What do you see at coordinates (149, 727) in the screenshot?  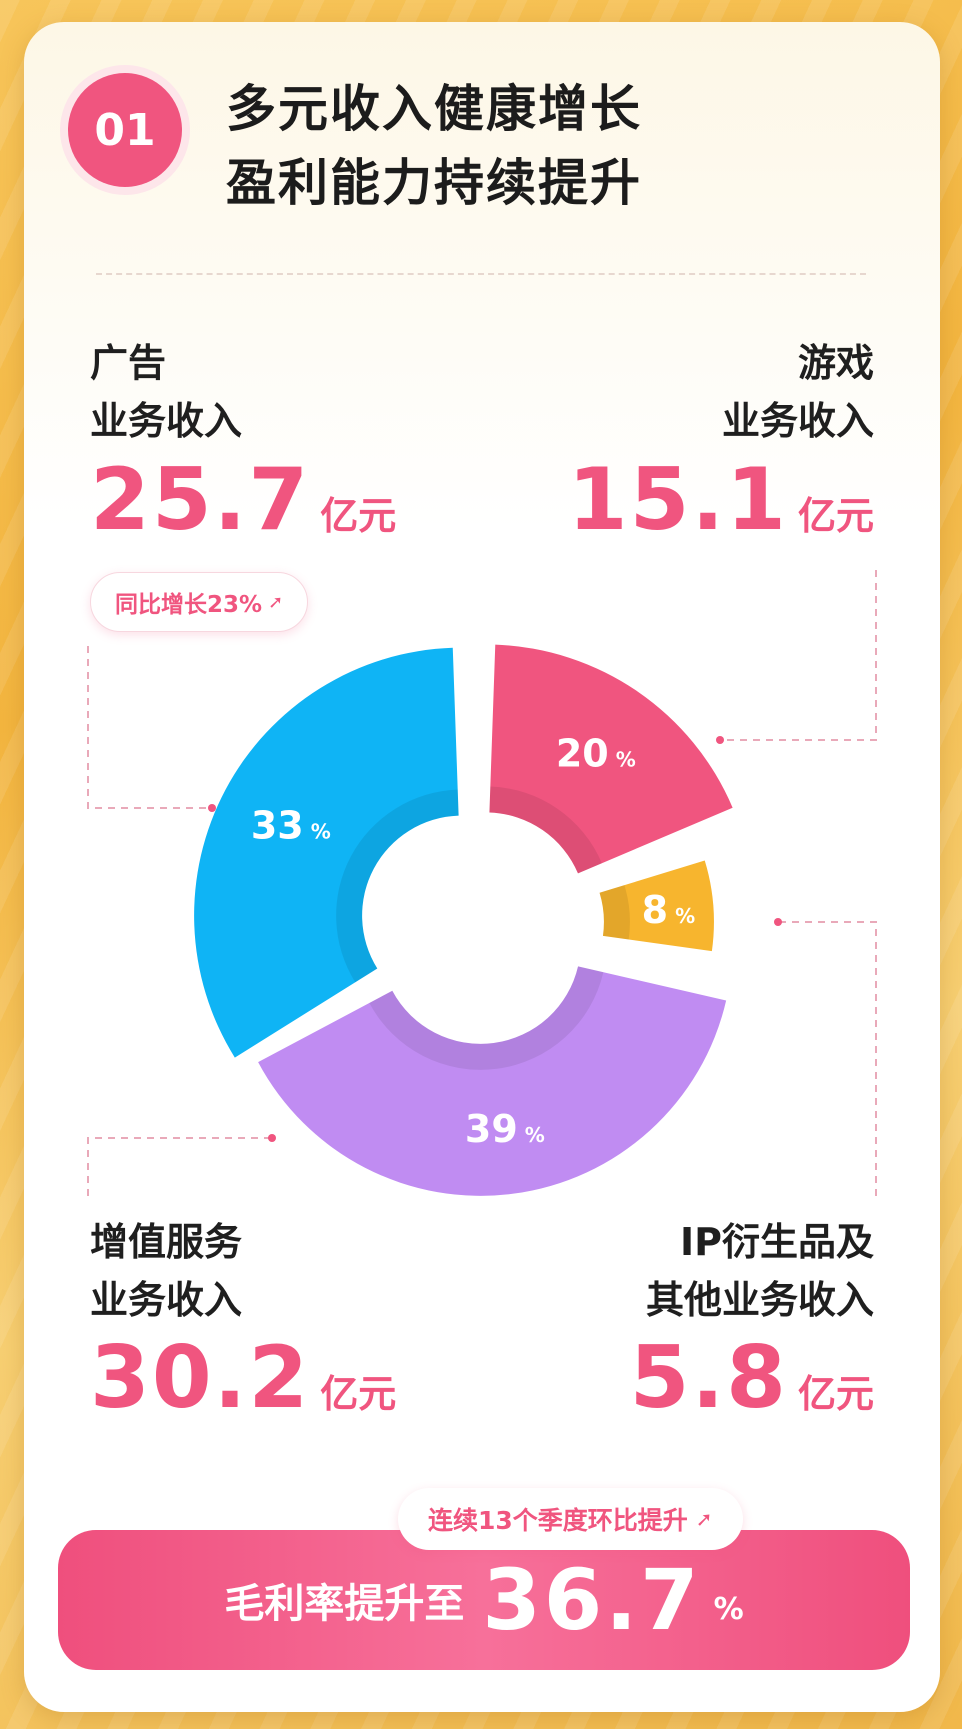 I see `leader-line-ad` at bounding box center [149, 727].